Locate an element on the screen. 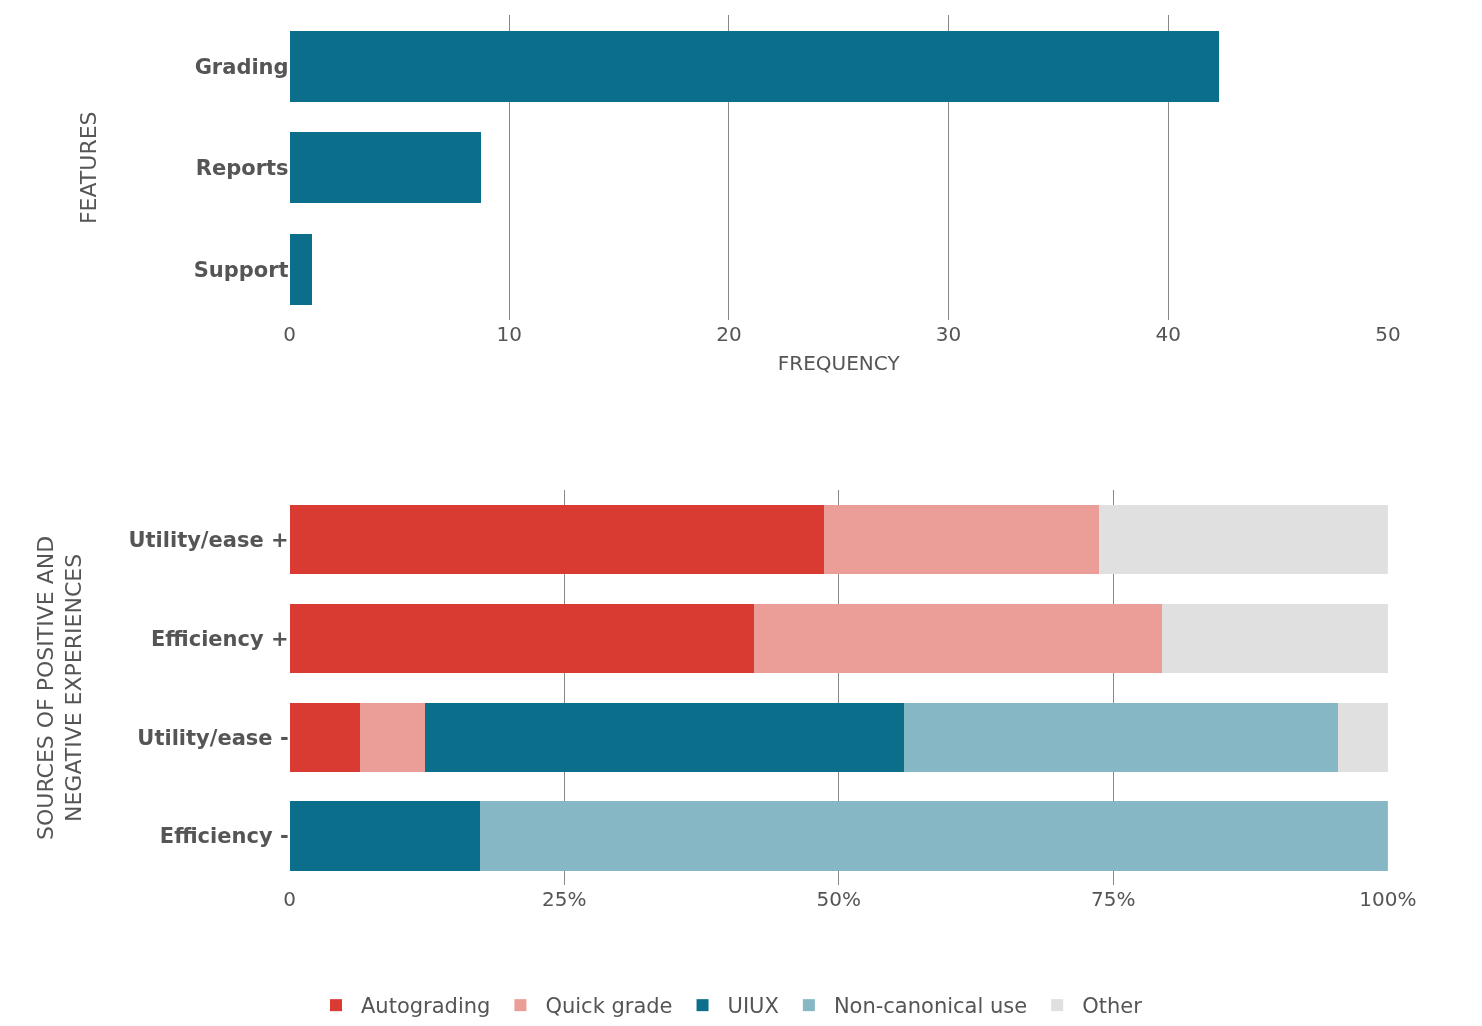 The image size is (1482, 1026). y-axis-title: SOURCES OF POSITIVE AND NEGATIVE EXPERIENCES is located at coordinates (59, 687).